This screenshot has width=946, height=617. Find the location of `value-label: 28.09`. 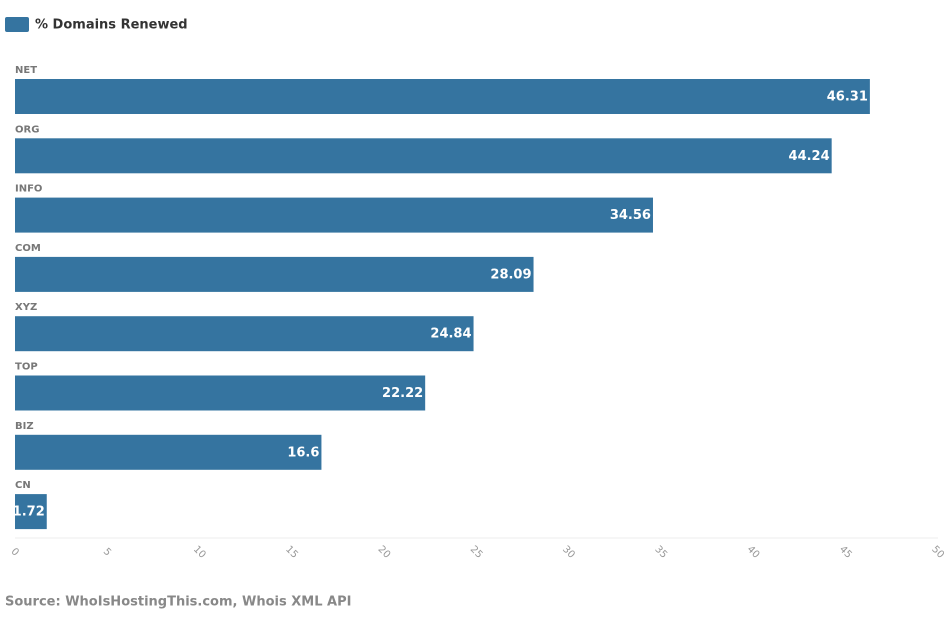

value-label: 28.09 is located at coordinates (510, 274).